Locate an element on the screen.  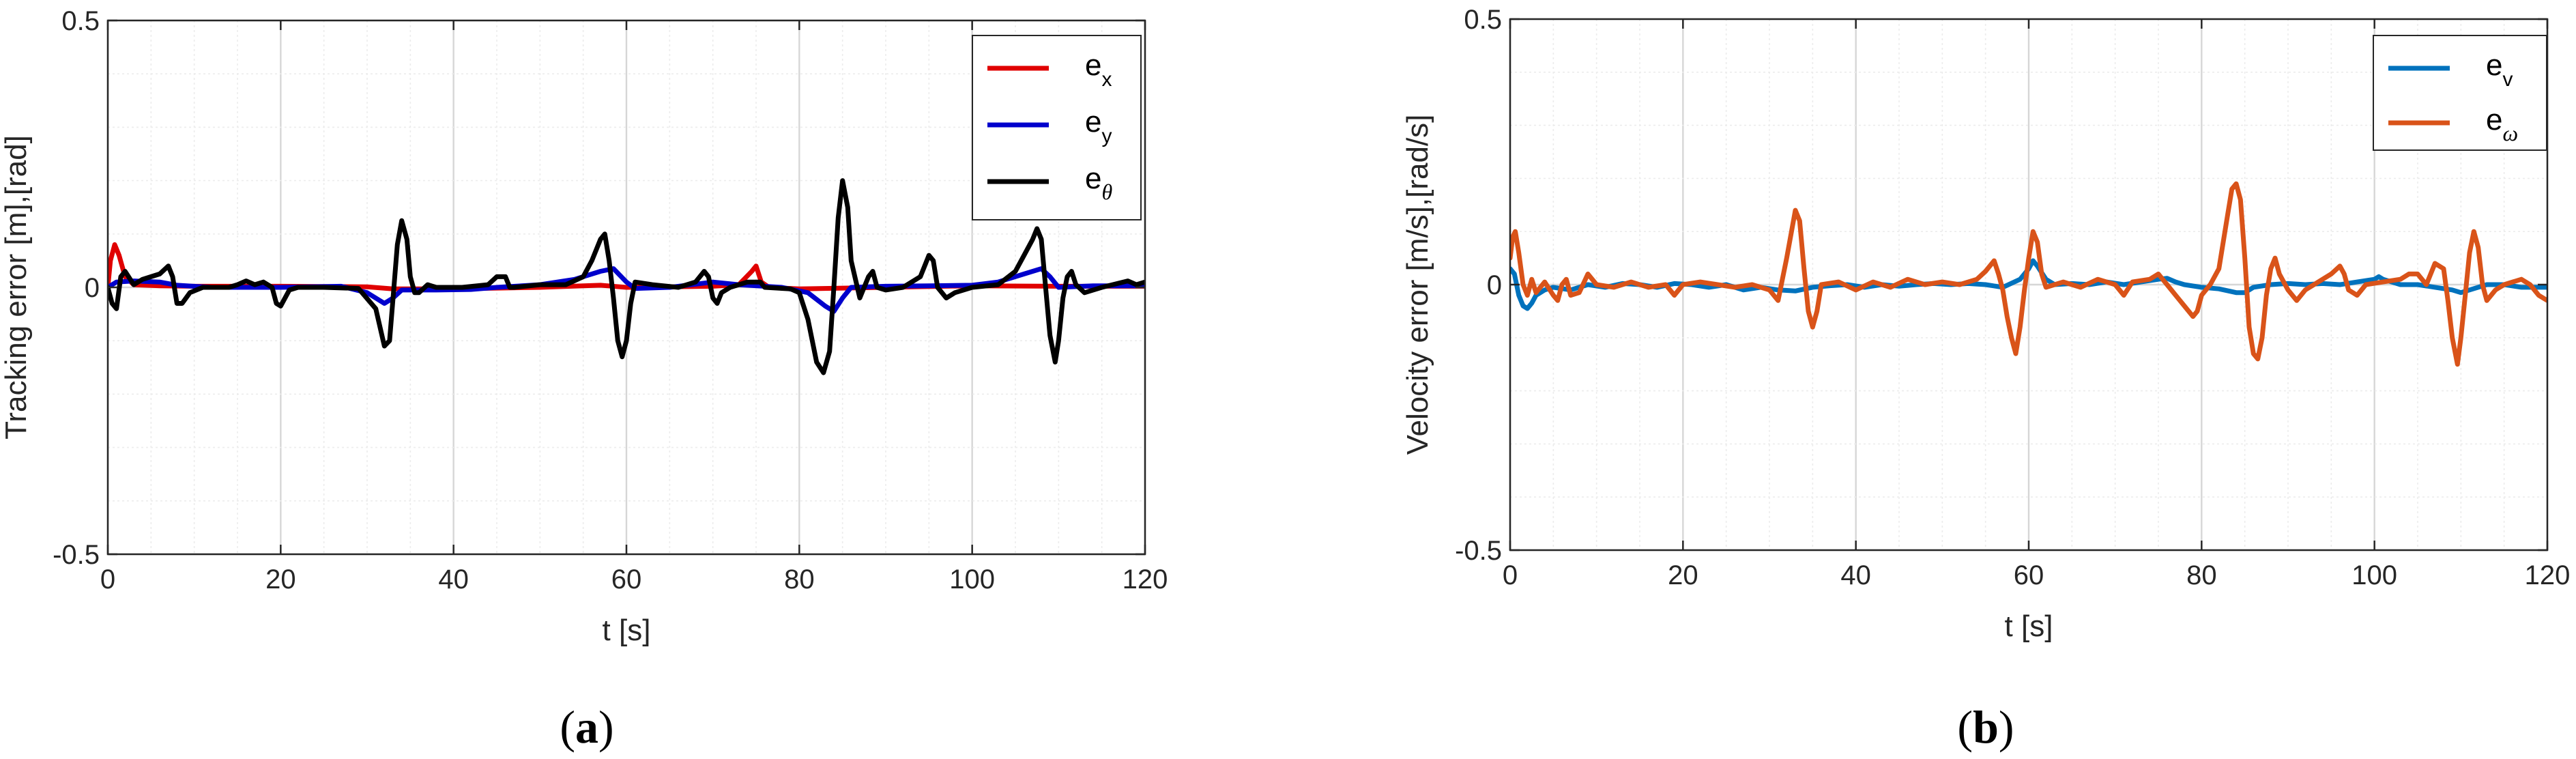
legend-label: ey is located at coordinates (1098, 126).